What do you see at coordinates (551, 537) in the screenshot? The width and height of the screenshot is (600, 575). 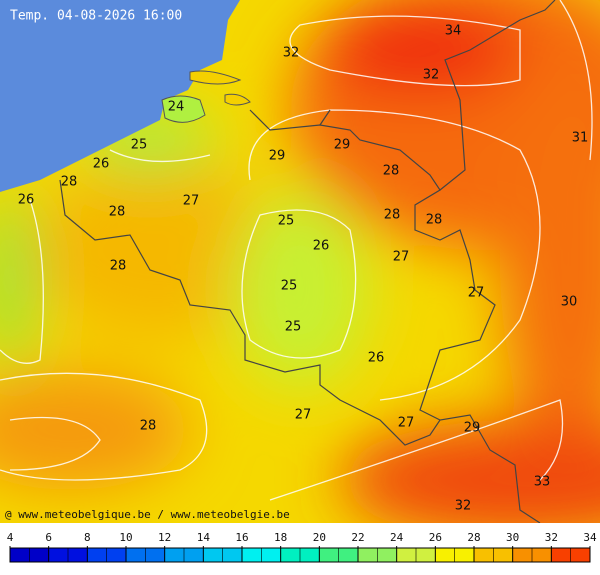 I see `colorbar-tick-label: 32` at bounding box center [551, 537].